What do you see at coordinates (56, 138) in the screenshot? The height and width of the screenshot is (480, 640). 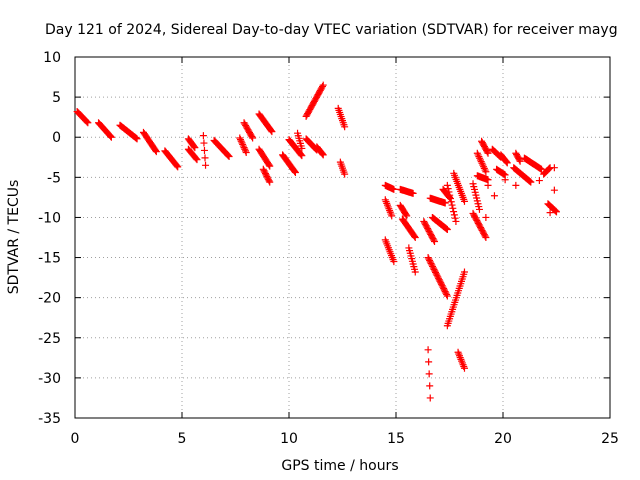 I see `y-tick-label: 0` at bounding box center [56, 138].